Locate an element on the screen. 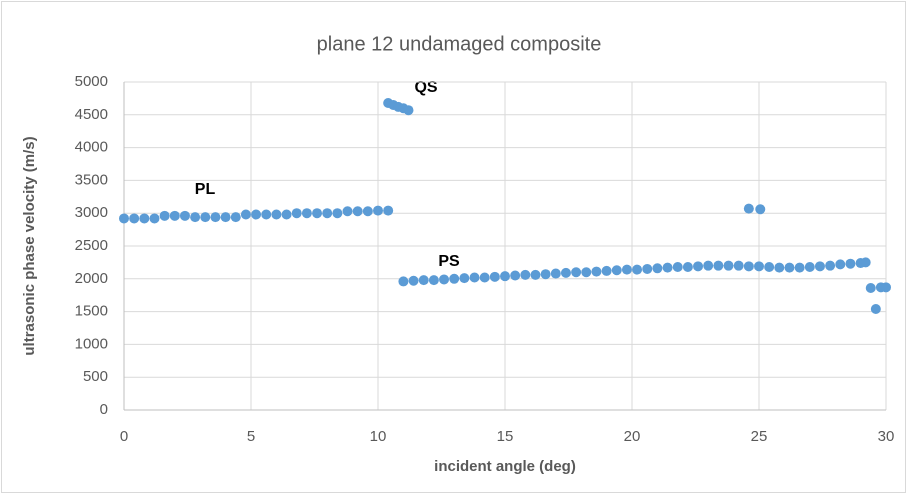 This screenshot has width=908, height=495. y-tick-label: 2500 is located at coordinates (91, 245).